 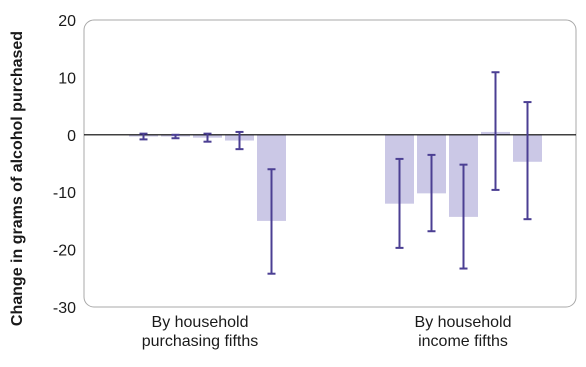 I want to click on group-label: income fifths, so click(x=463, y=341).